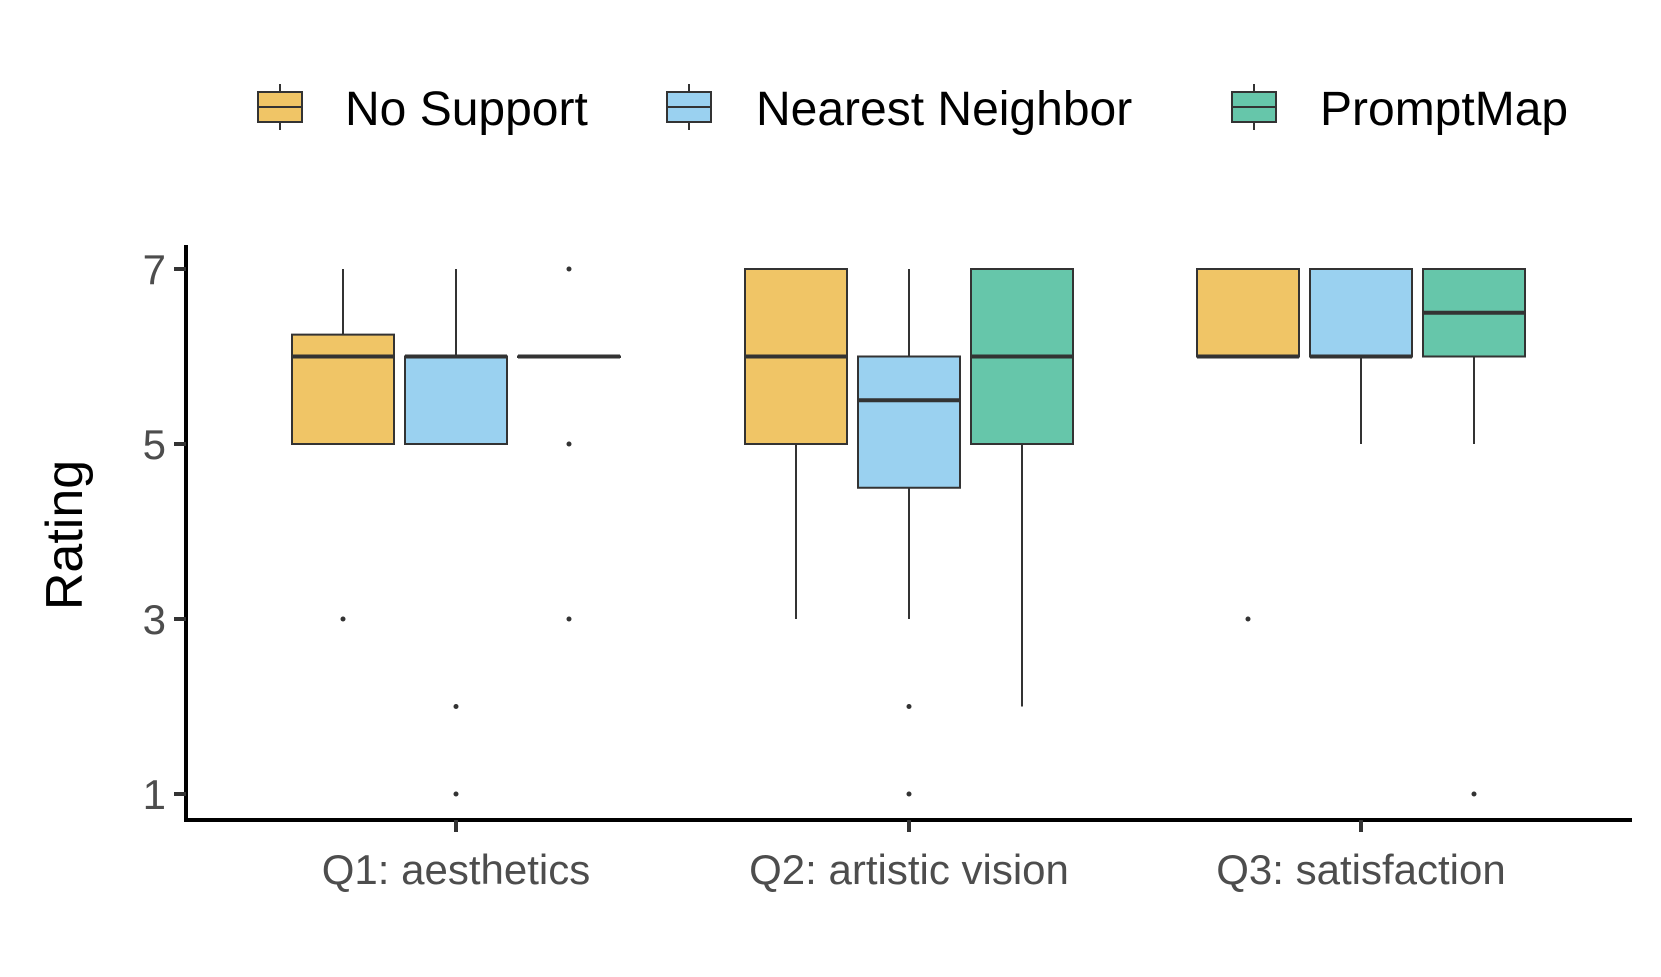 The height and width of the screenshot is (977, 1661). Describe the element at coordinates (1248, 445) in the screenshot. I see `box-no-support-q3-satisfaction` at that location.